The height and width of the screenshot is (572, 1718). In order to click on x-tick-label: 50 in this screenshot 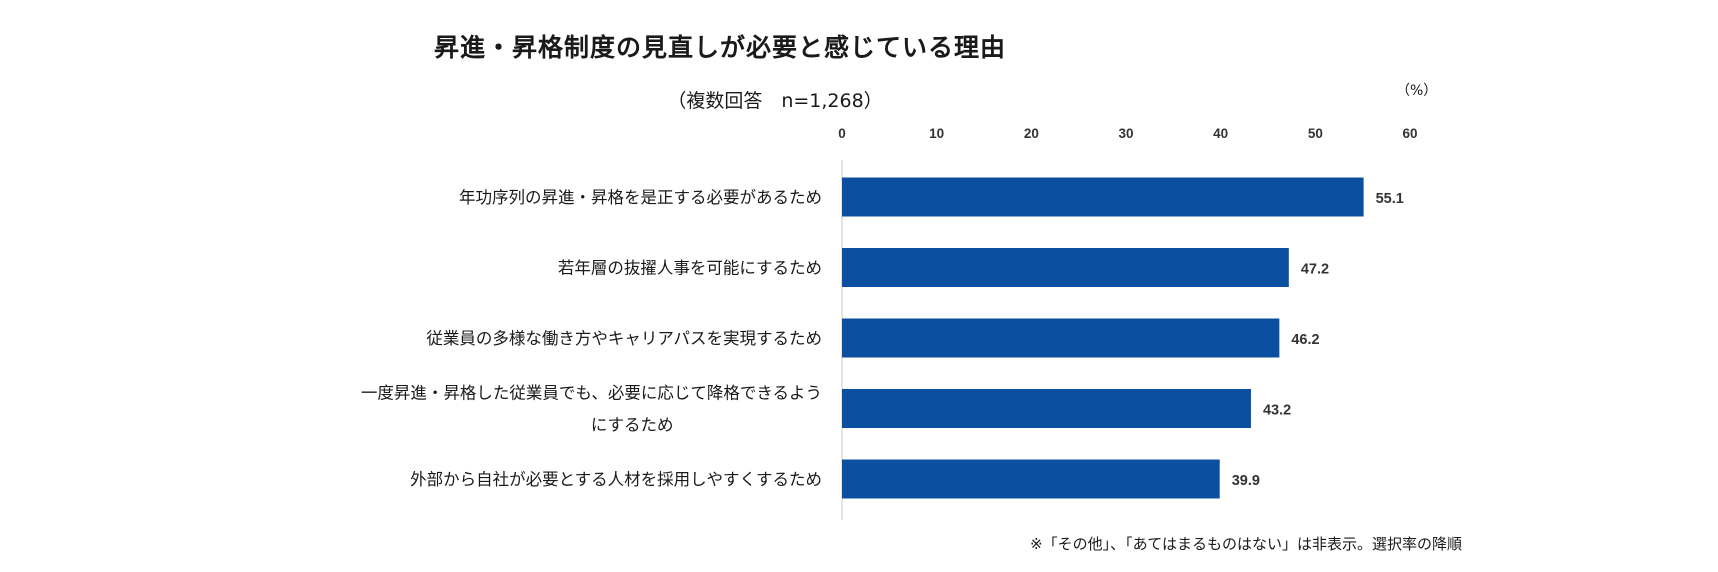, I will do `click(1315, 133)`.